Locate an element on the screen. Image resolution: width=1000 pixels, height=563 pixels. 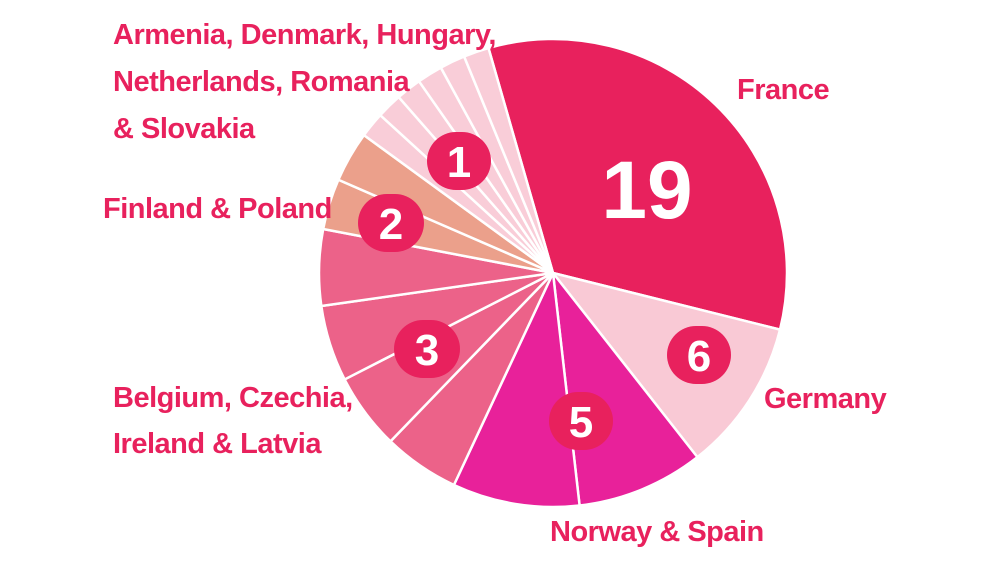
svg-text: 3 is located at coordinates (427, 350).